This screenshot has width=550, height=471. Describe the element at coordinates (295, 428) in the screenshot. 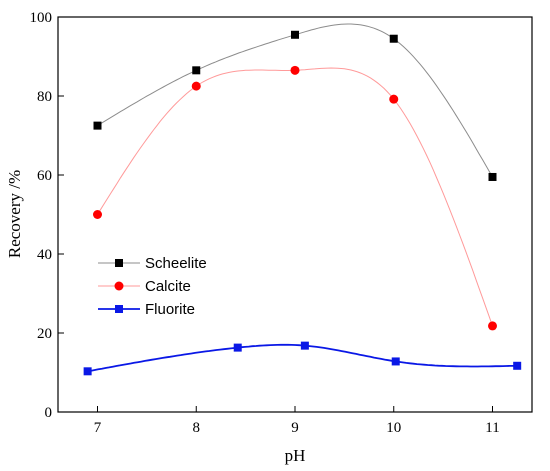

I see `x-tick-label: 9` at that location.